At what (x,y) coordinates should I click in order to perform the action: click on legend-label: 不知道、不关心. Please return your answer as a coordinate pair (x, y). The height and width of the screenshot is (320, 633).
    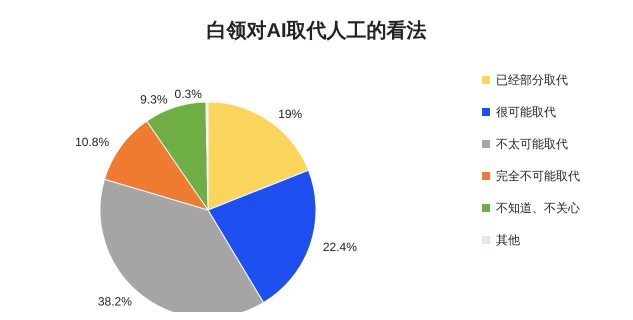
    Looking at the image, I should click on (538, 208).